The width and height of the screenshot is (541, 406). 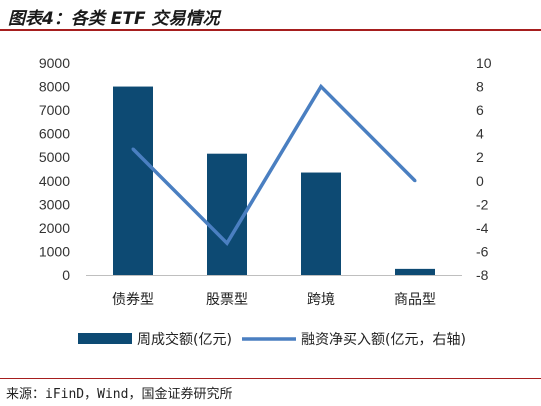 What do you see at coordinates (480, 181) in the screenshot?
I see `right-axis-tick-label: 0` at bounding box center [480, 181].